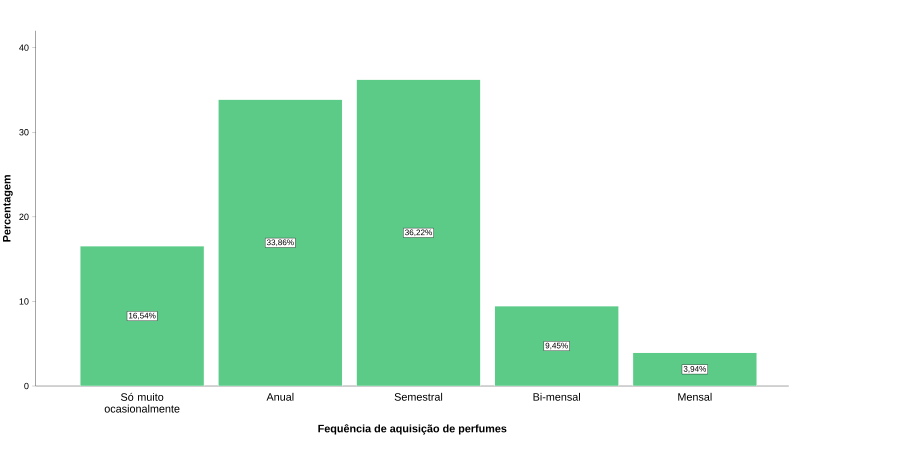 The height and width of the screenshot is (457, 897). I want to click on data-label: 36,22%, so click(418, 232).